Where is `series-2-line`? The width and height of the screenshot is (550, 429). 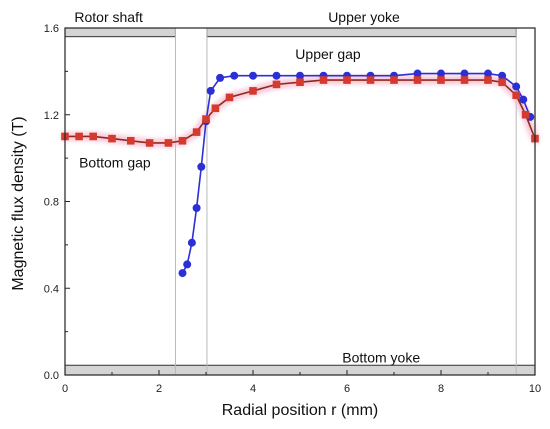 series-2-line is located at coordinates (300, 111).